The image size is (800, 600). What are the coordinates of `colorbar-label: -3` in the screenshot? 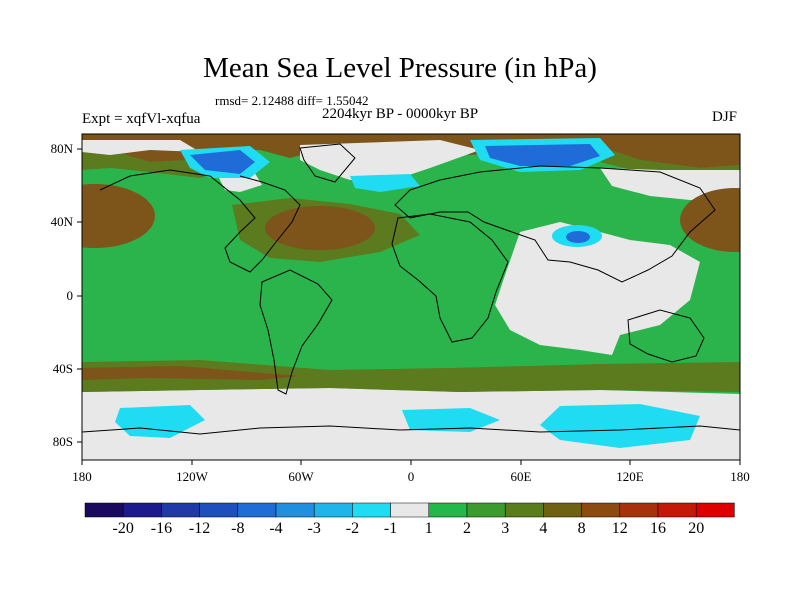 It's located at (314, 528).